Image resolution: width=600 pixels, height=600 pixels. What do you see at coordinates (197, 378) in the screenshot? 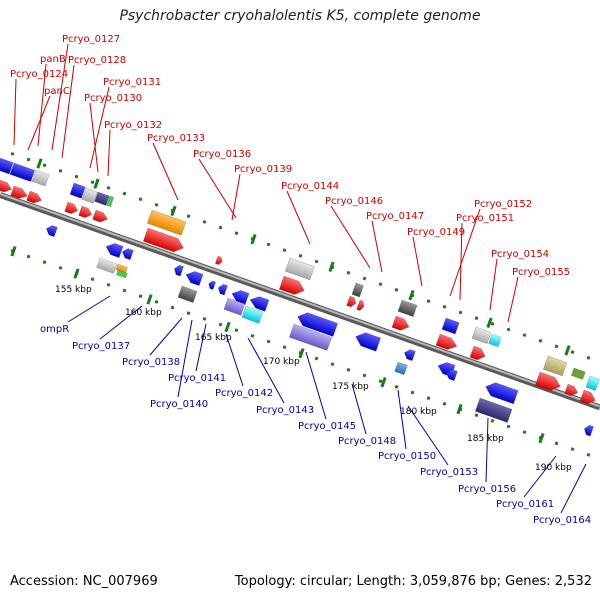
I see `reverse-gene-label: Pcryo_0141` at bounding box center [197, 378].